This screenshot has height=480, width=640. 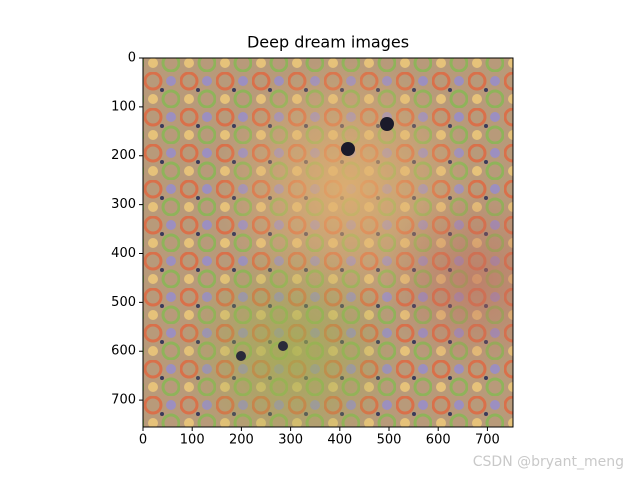 I want to click on x-tick-label: 700, so click(x=487, y=440).